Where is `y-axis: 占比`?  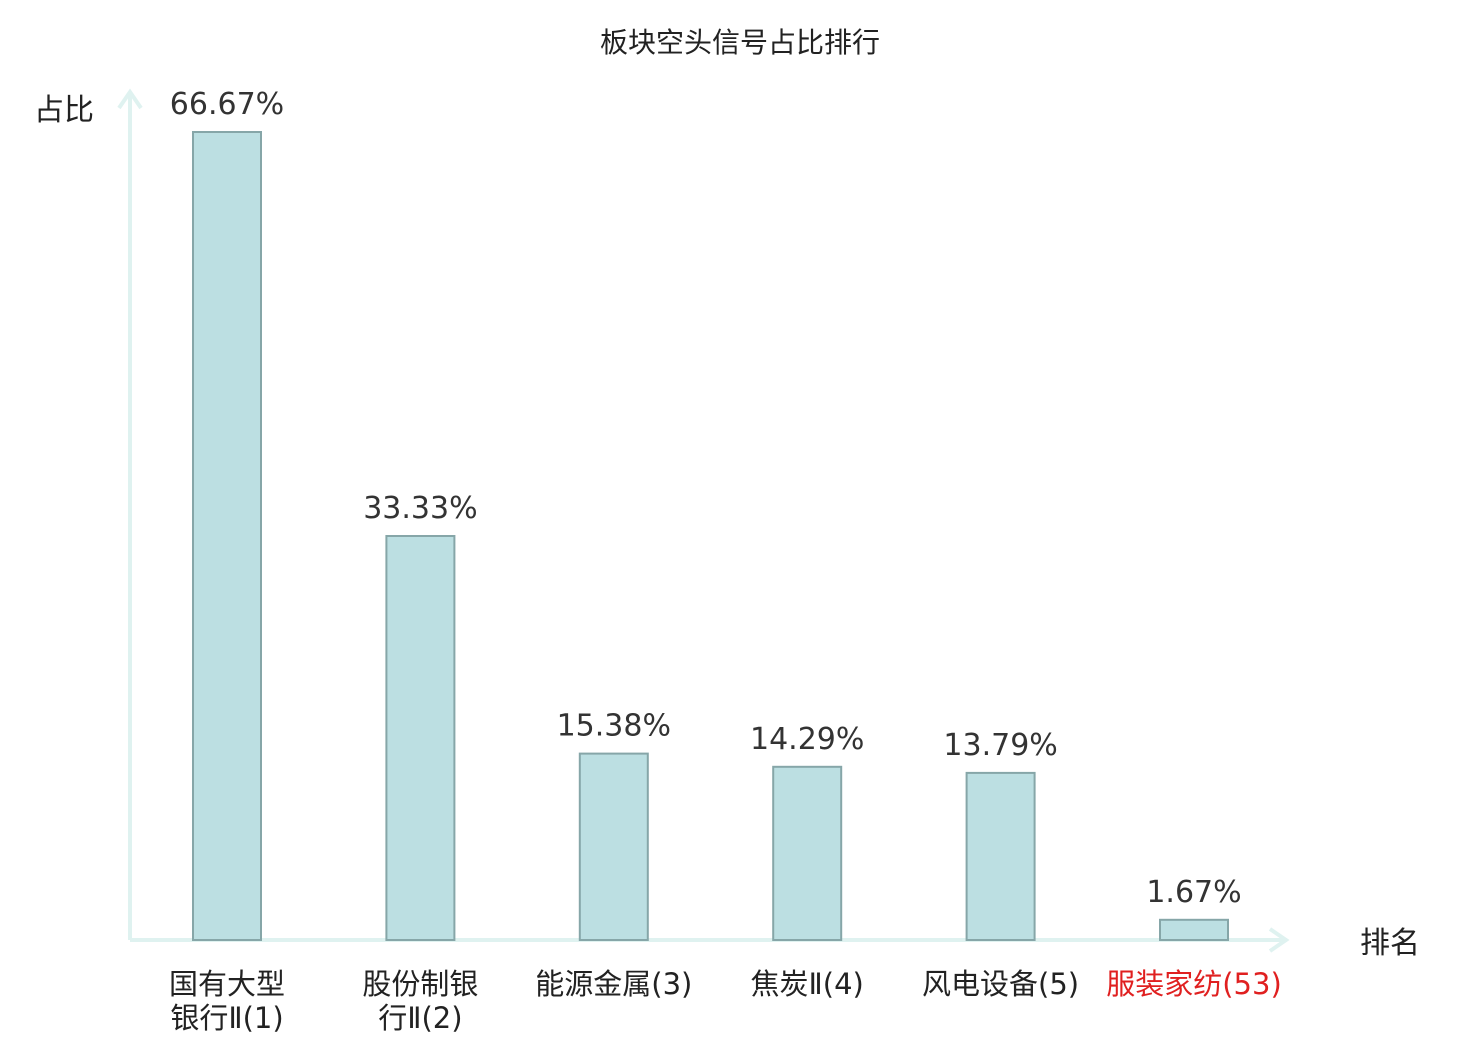
y-axis: 占比 is located at coordinates (88, 514).